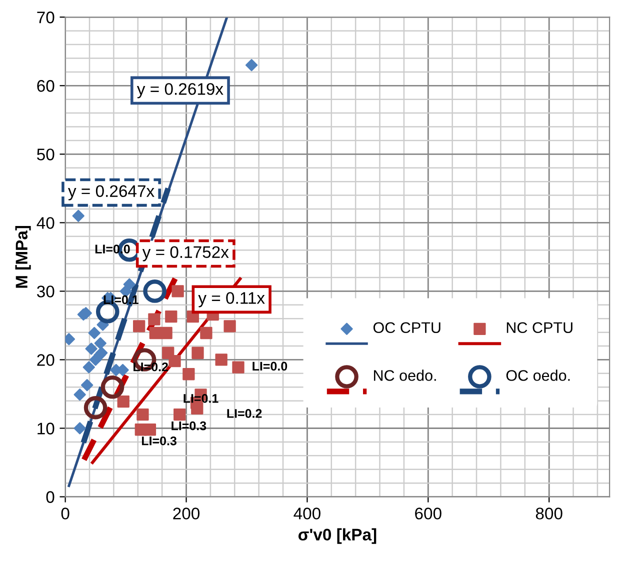  What do you see at coordinates (307, 514) in the screenshot?
I see `x-tick-label: 400` at bounding box center [307, 514].